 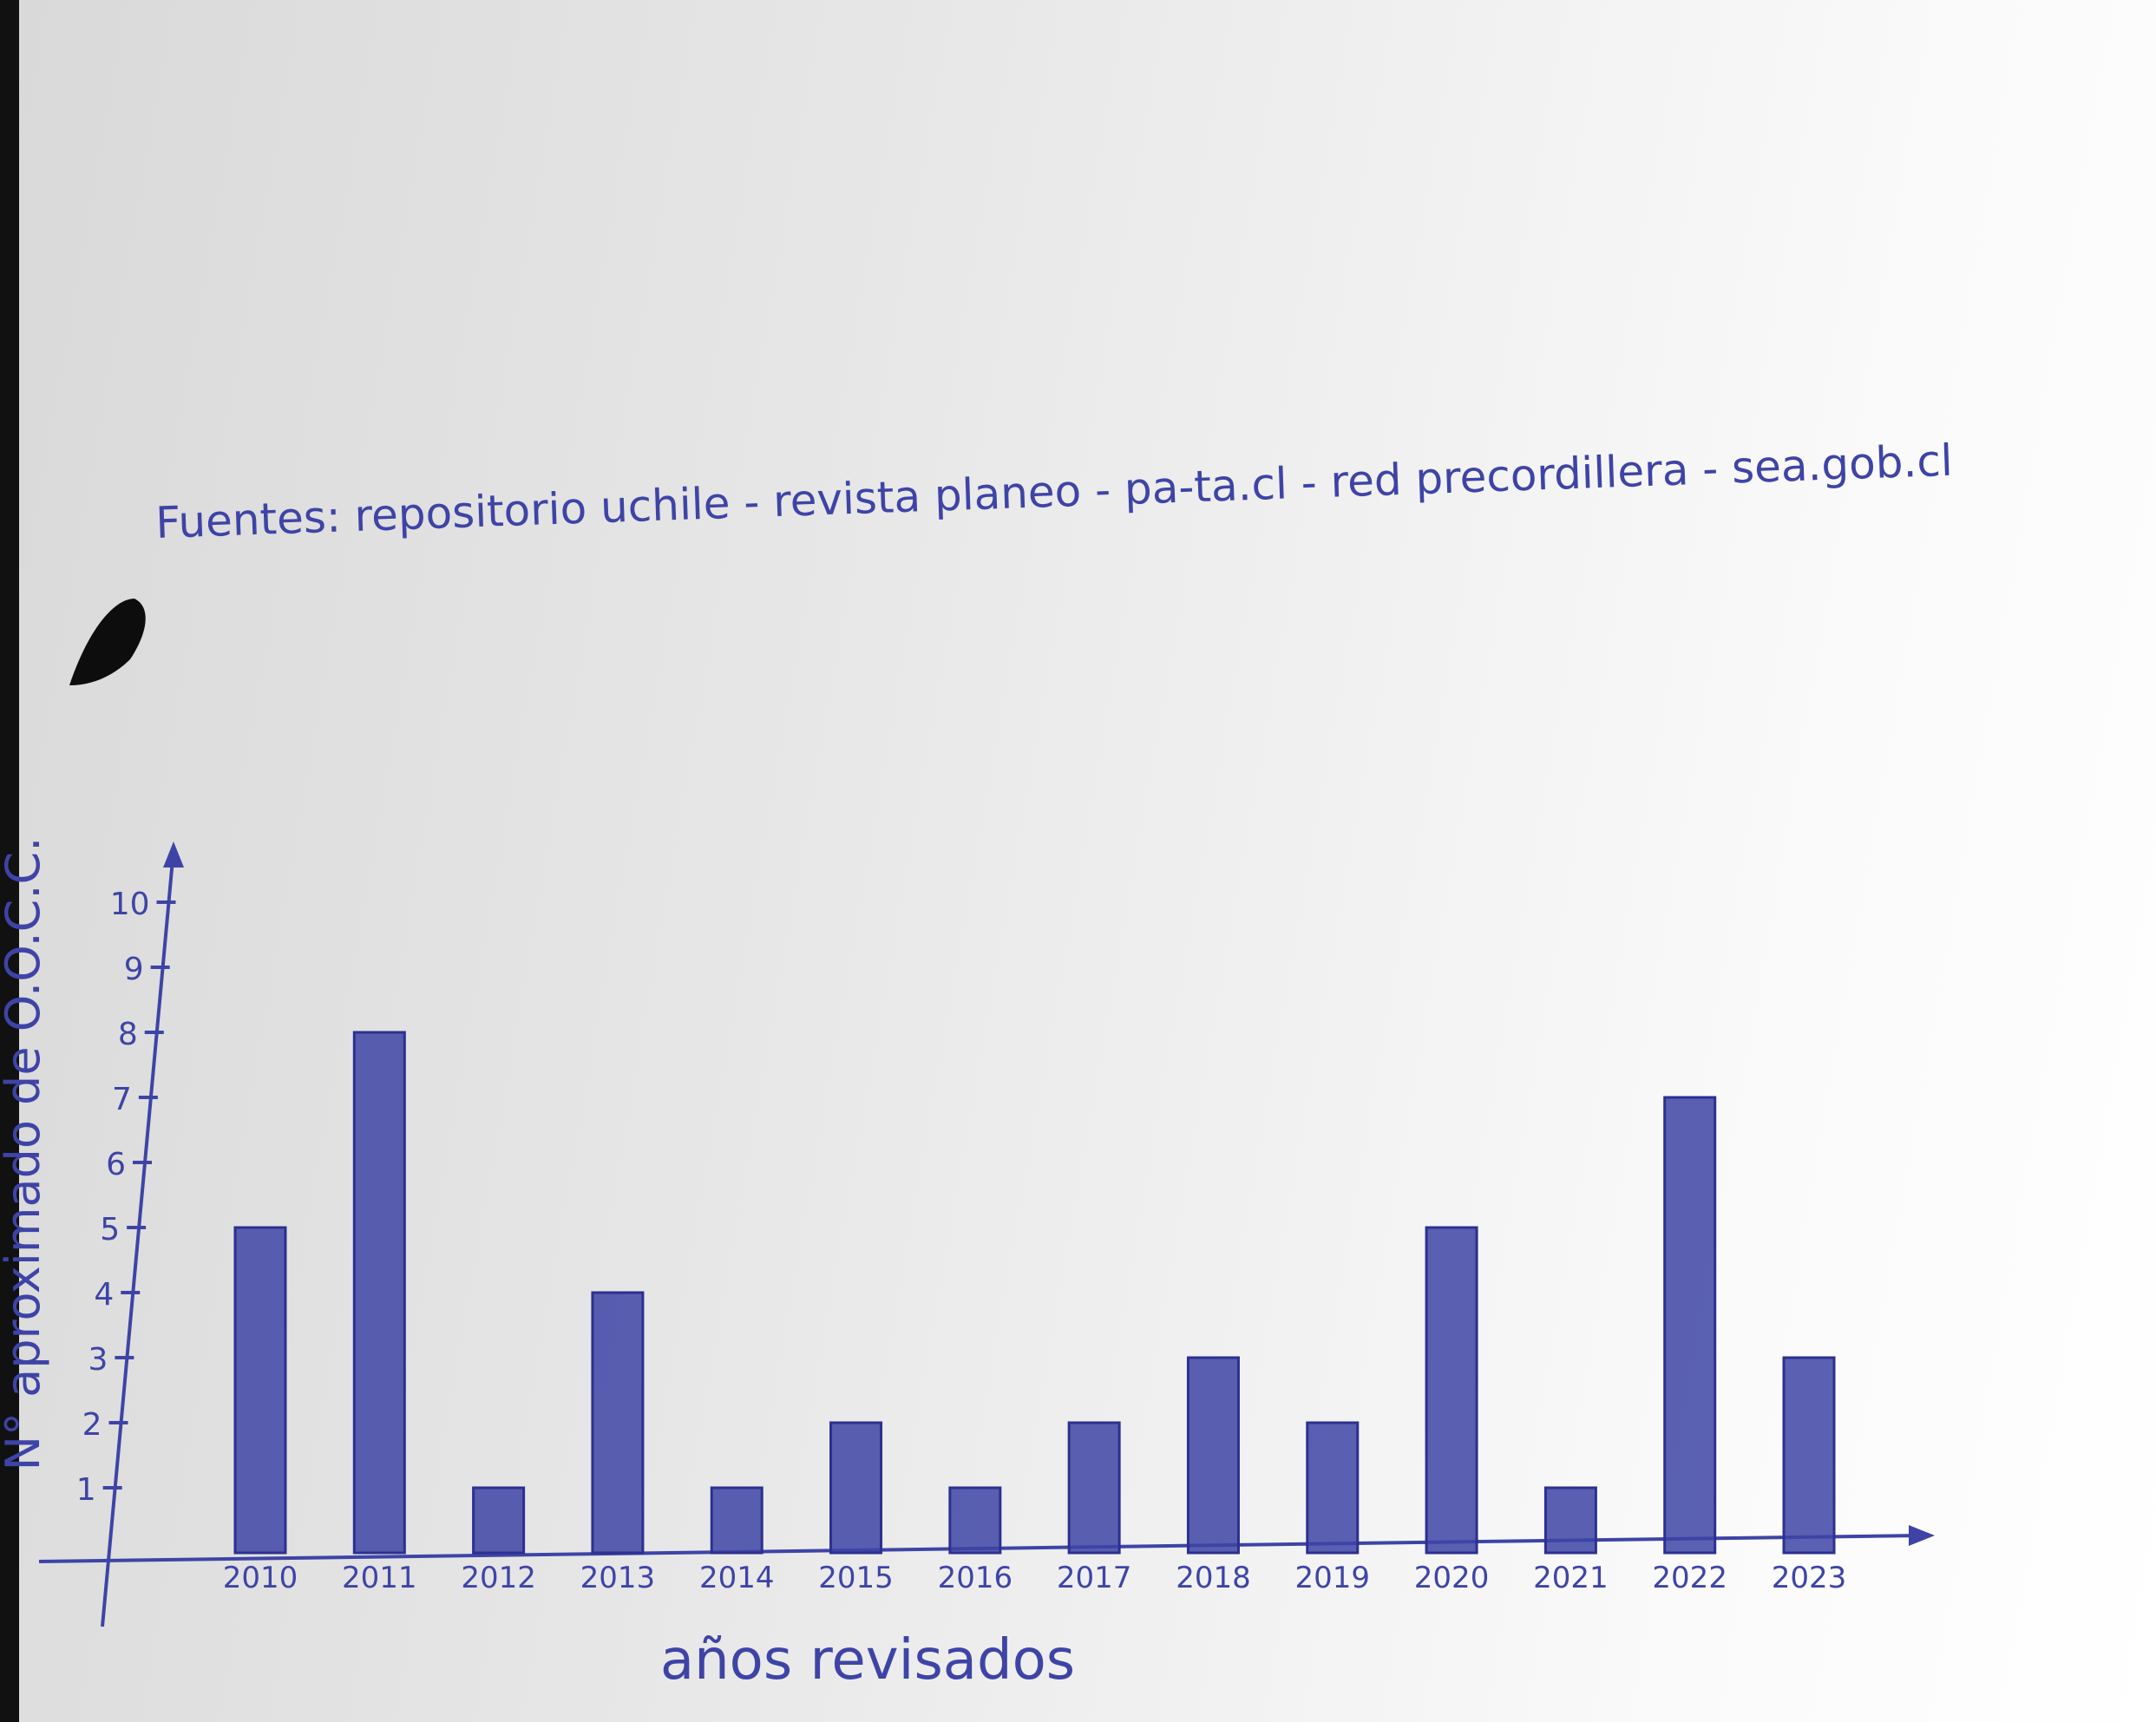 What do you see at coordinates (1094, 1488) in the screenshot?
I see `bar-2017` at bounding box center [1094, 1488].